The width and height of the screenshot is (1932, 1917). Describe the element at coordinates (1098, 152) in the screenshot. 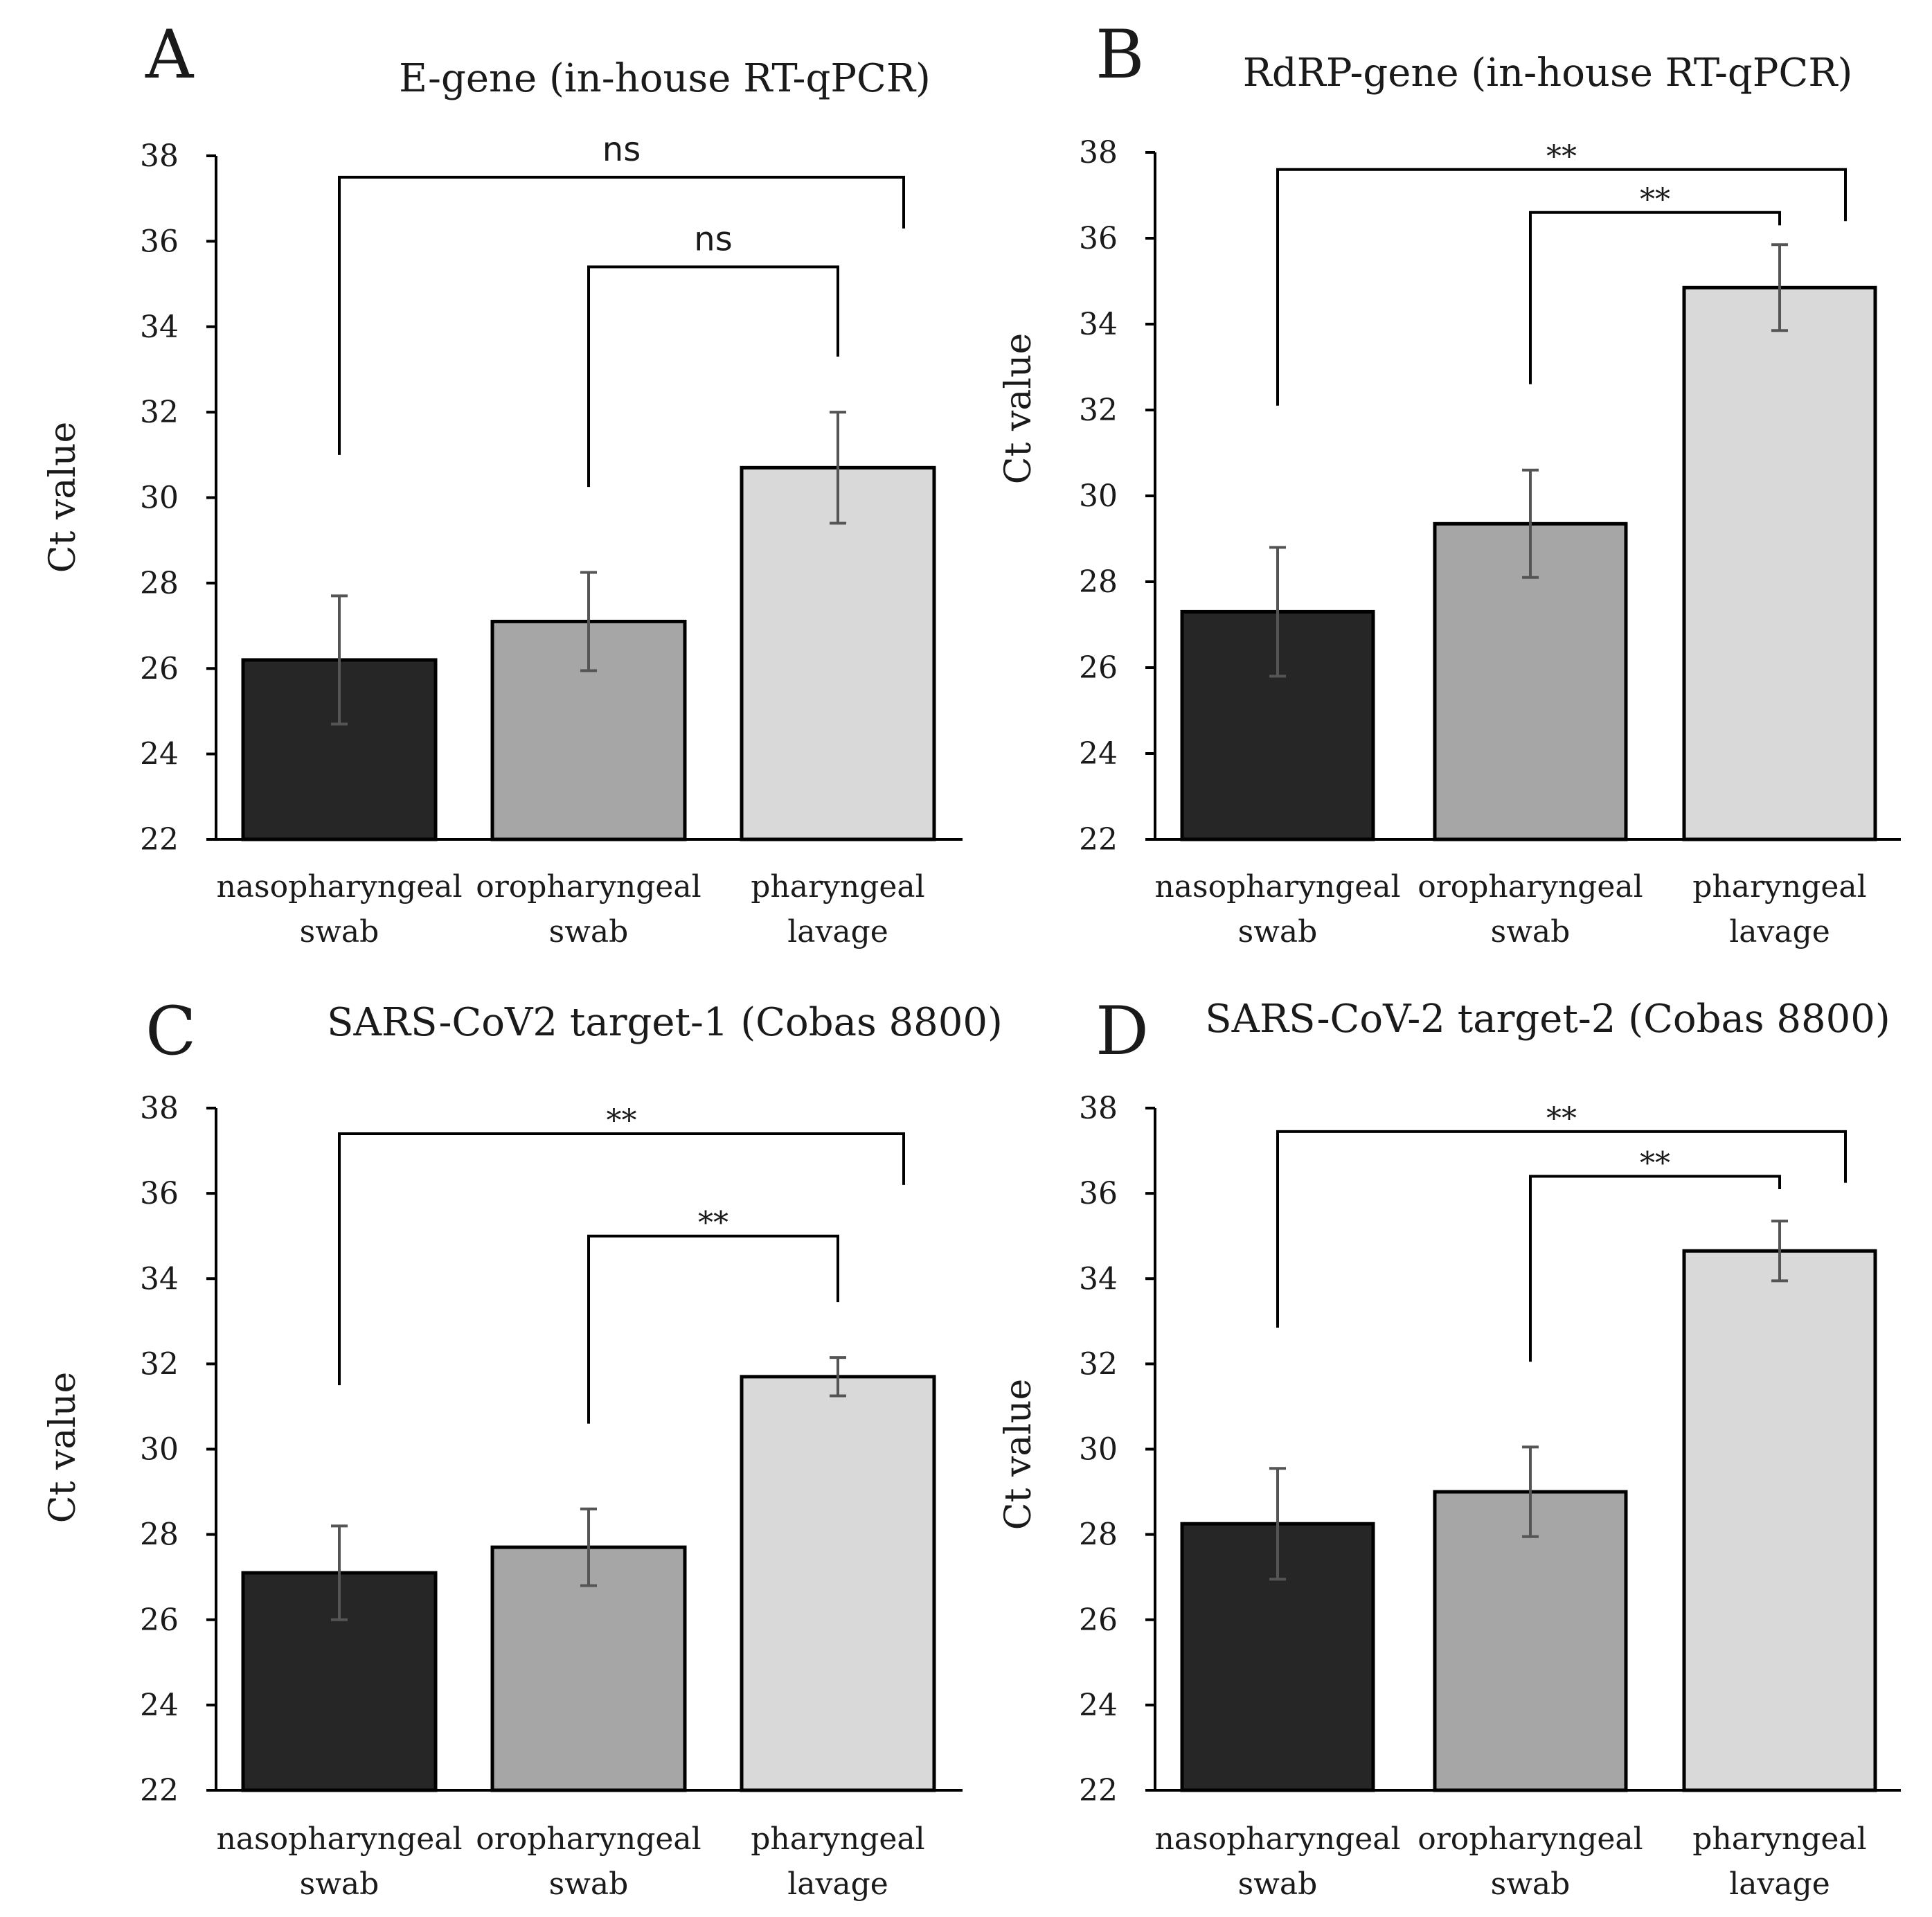

I see `panel-b-y-tick-label: 38` at that location.